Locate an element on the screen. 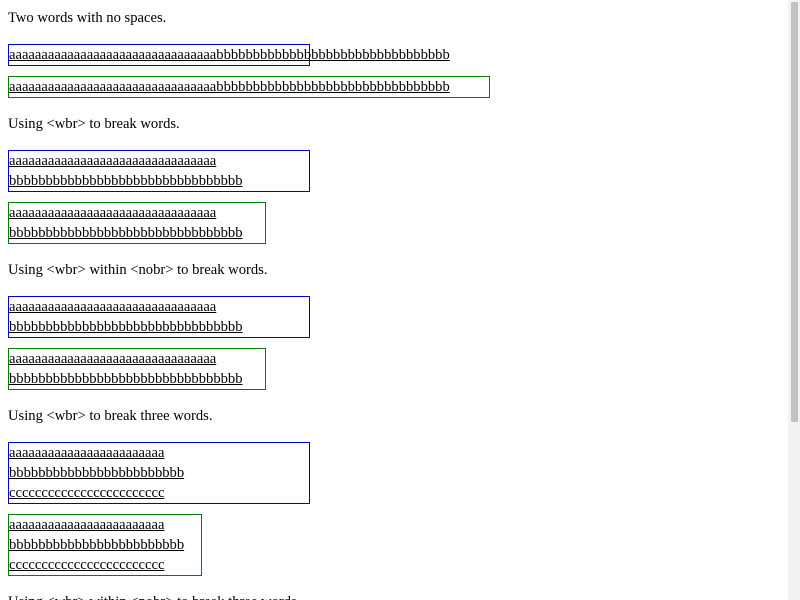 The height and width of the screenshot is (600, 800). section-heading: Using <wbr> to break words. is located at coordinates (94, 124).